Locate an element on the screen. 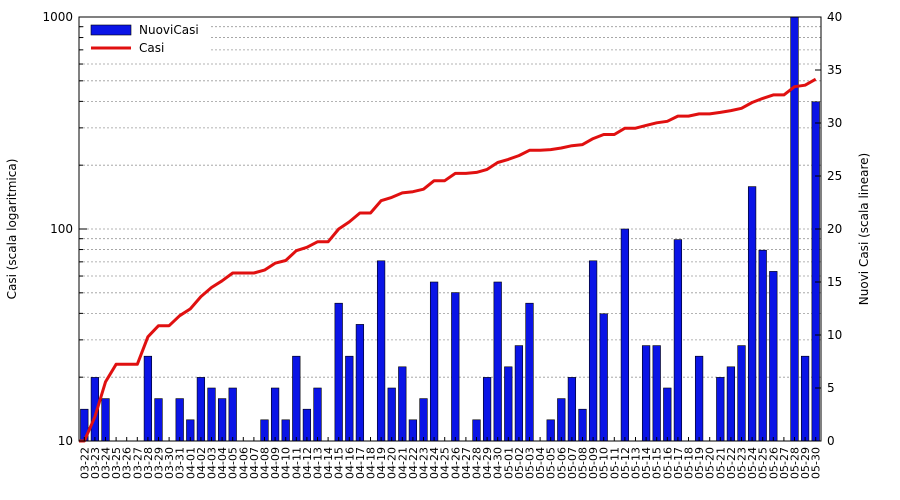  y2-tick-label: 15 is located at coordinates (834, 282).